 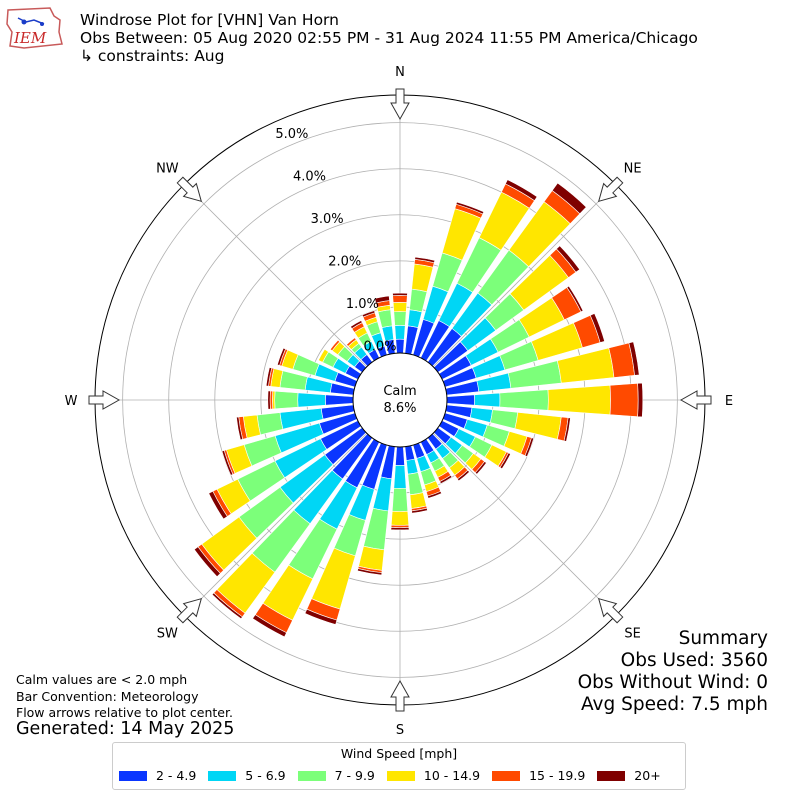 I want to click on radial-tick-label: 1.0%, so click(x=362, y=304).